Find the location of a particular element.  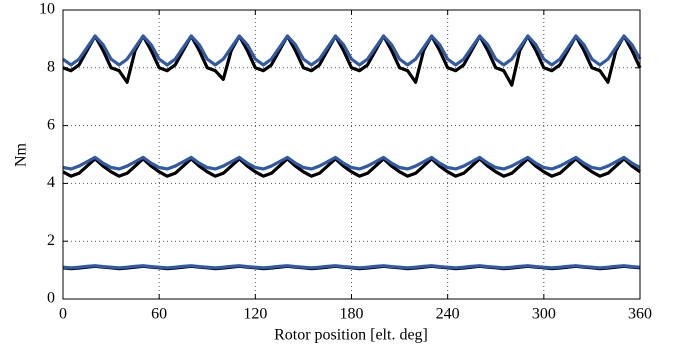

x-tick-label: 240 is located at coordinates (448, 314).